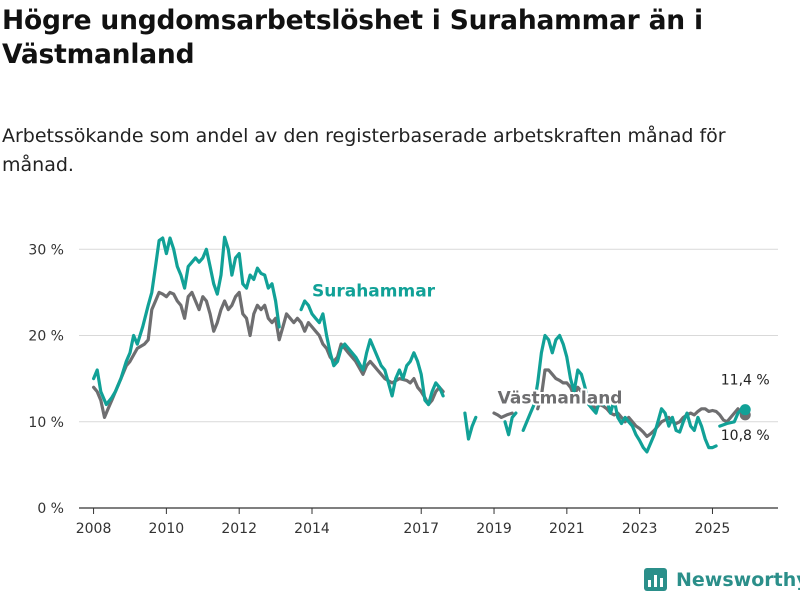  What do you see at coordinates (374, 292) in the screenshot?
I see `series-label: Surahammar` at bounding box center [374, 292].